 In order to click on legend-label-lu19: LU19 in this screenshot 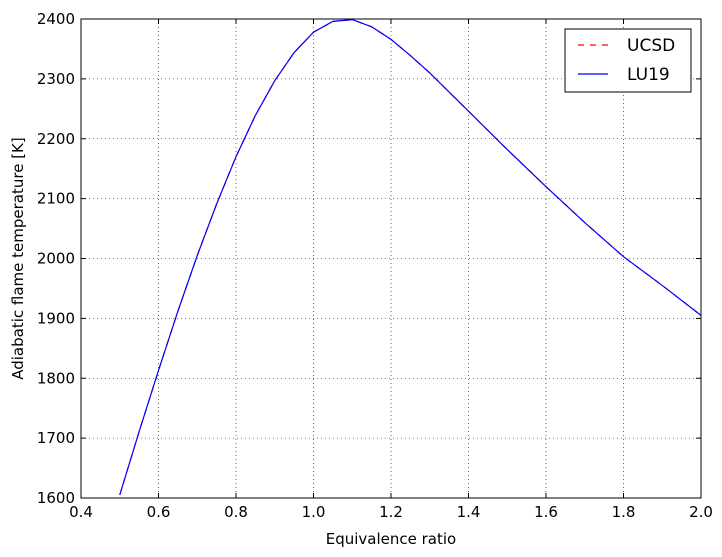, I will do `click(648, 75)`.